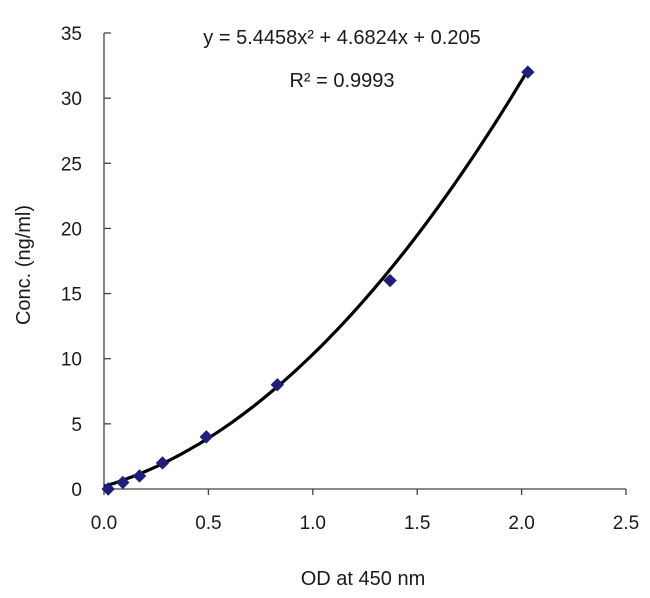  What do you see at coordinates (71, 229) in the screenshot?
I see `y-tick-label: 20` at bounding box center [71, 229].